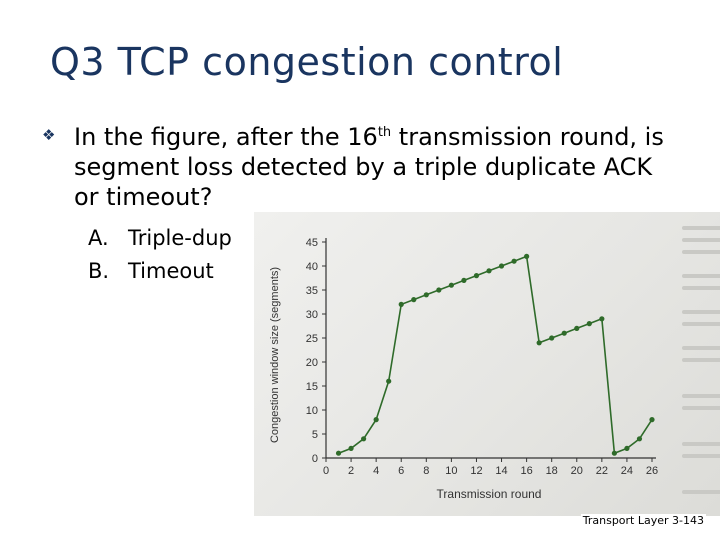 This screenshot has width=720, height=540. What do you see at coordinates (384, 132) in the screenshot?
I see `question-superscript: th` at bounding box center [384, 132].